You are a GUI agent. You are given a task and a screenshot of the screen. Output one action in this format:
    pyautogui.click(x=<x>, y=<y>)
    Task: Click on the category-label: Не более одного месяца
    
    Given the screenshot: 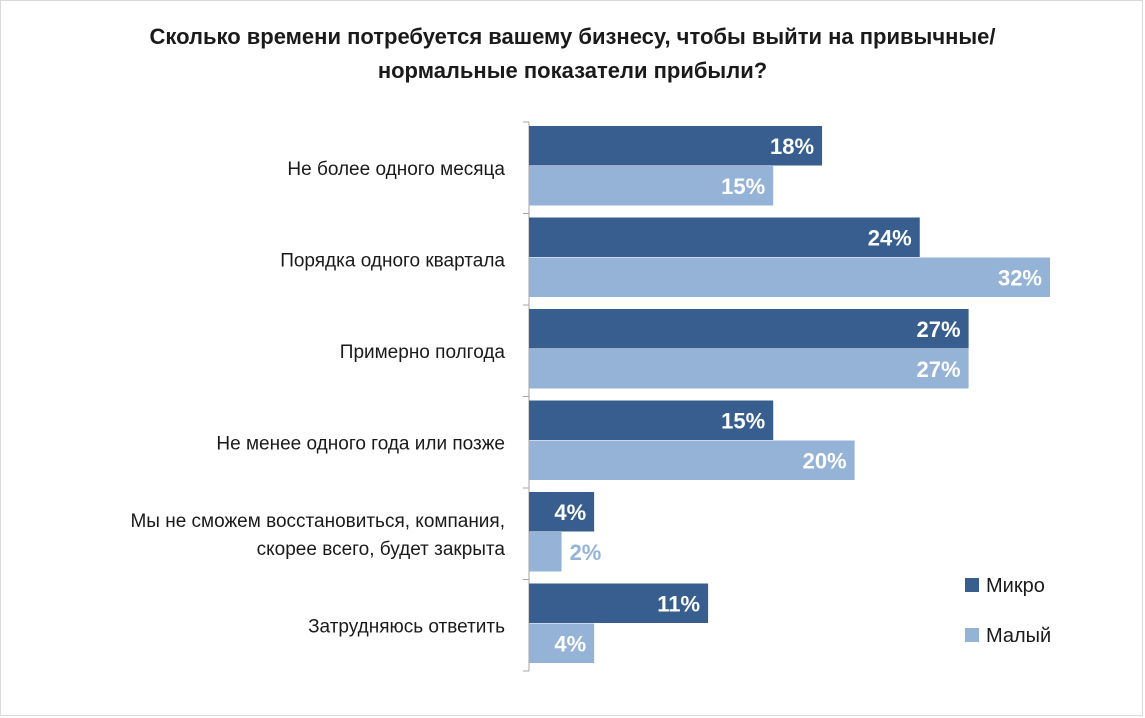 What is the action you would take?
    pyautogui.click(x=396, y=169)
    